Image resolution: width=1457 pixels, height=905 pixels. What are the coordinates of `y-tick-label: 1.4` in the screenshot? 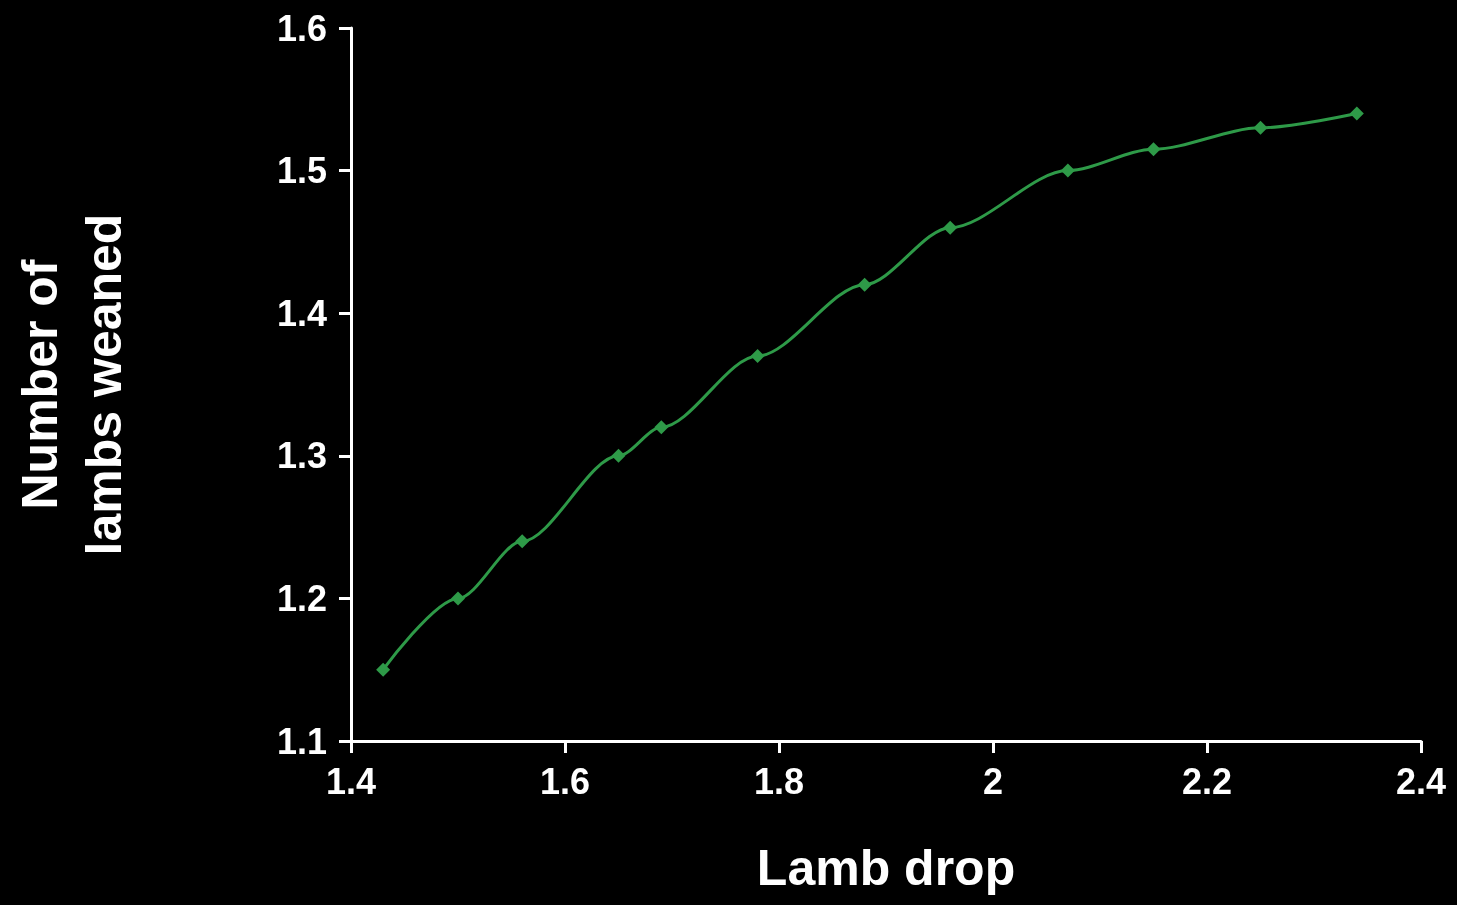 It's located at (301, 313).